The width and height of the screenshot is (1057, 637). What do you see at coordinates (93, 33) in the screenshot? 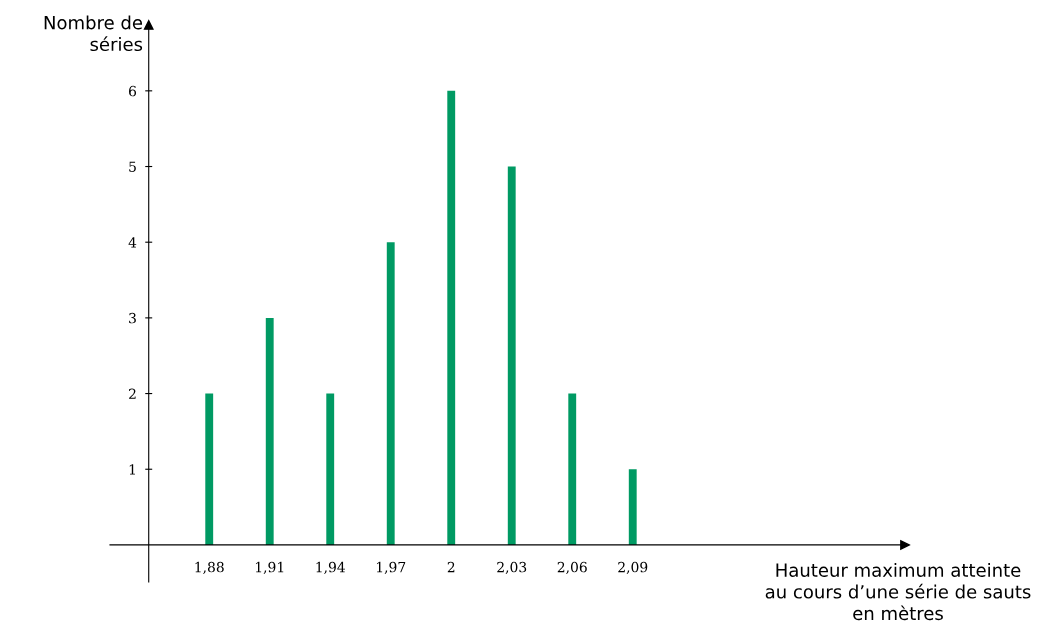
I see `y-axis-title: Nombre de séries` at bounding box center [93, 33].